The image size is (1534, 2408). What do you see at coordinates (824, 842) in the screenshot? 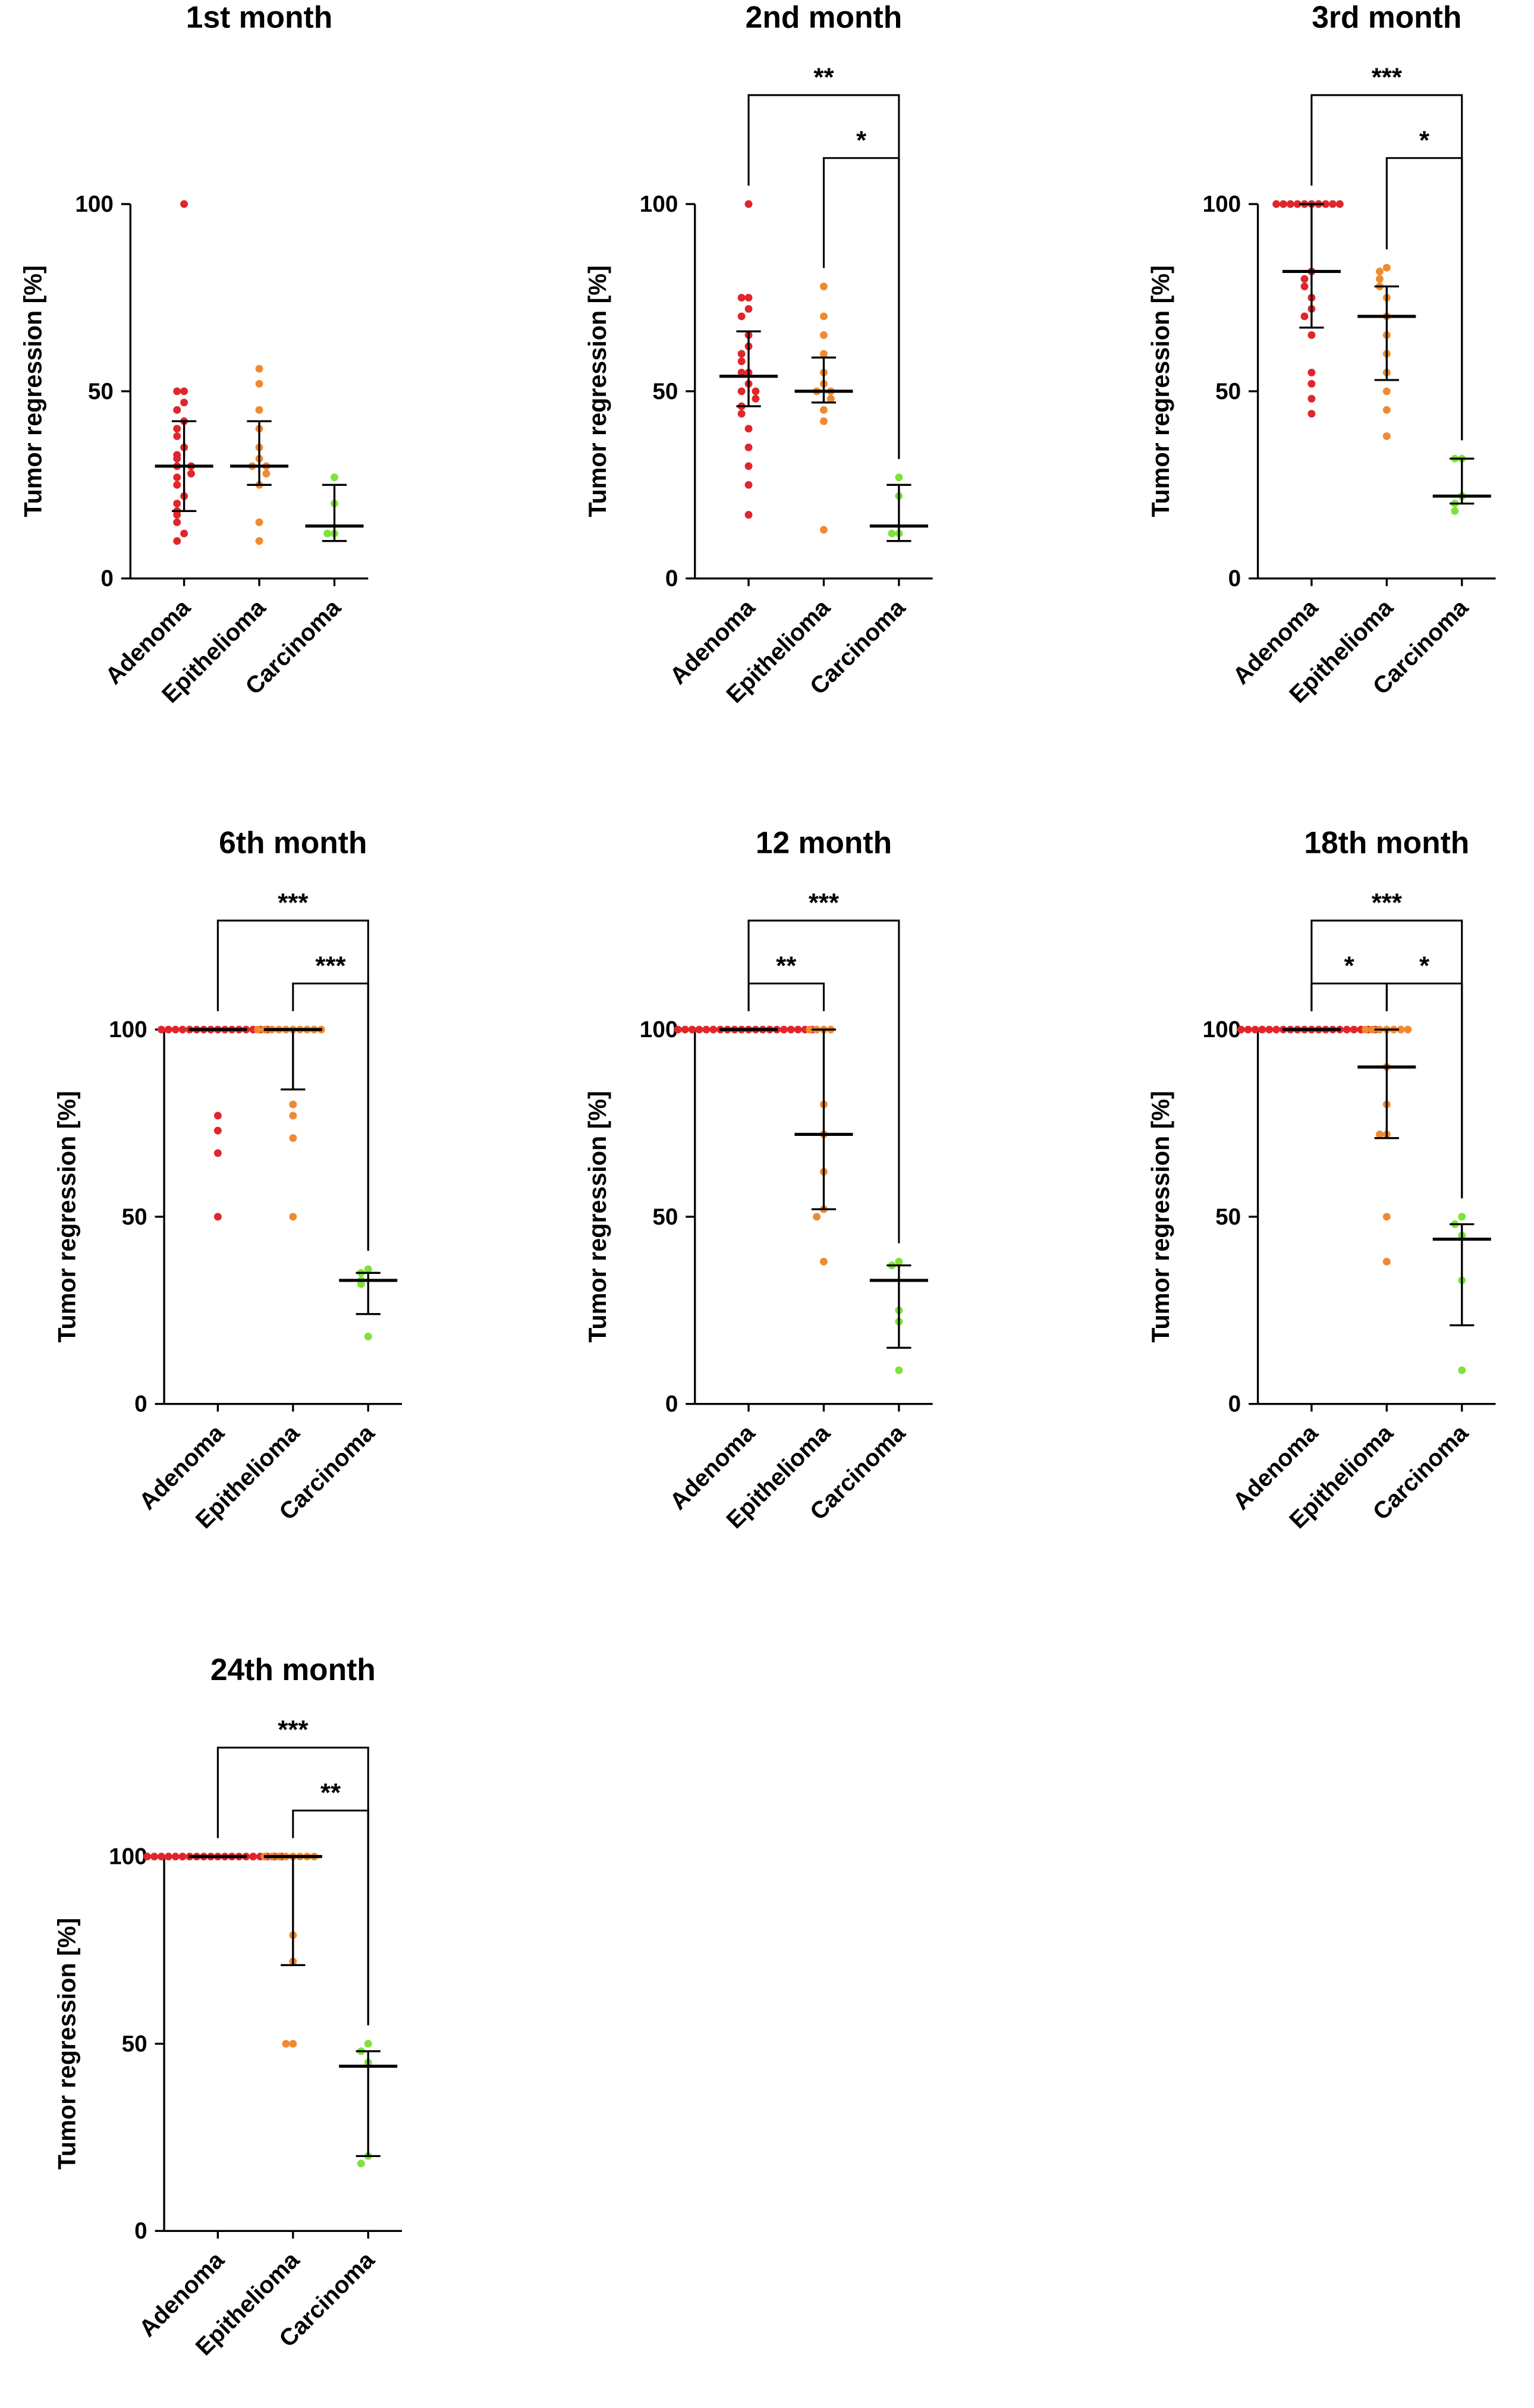
I see `chart-title: 12 month` at bounding box center [824, 842].